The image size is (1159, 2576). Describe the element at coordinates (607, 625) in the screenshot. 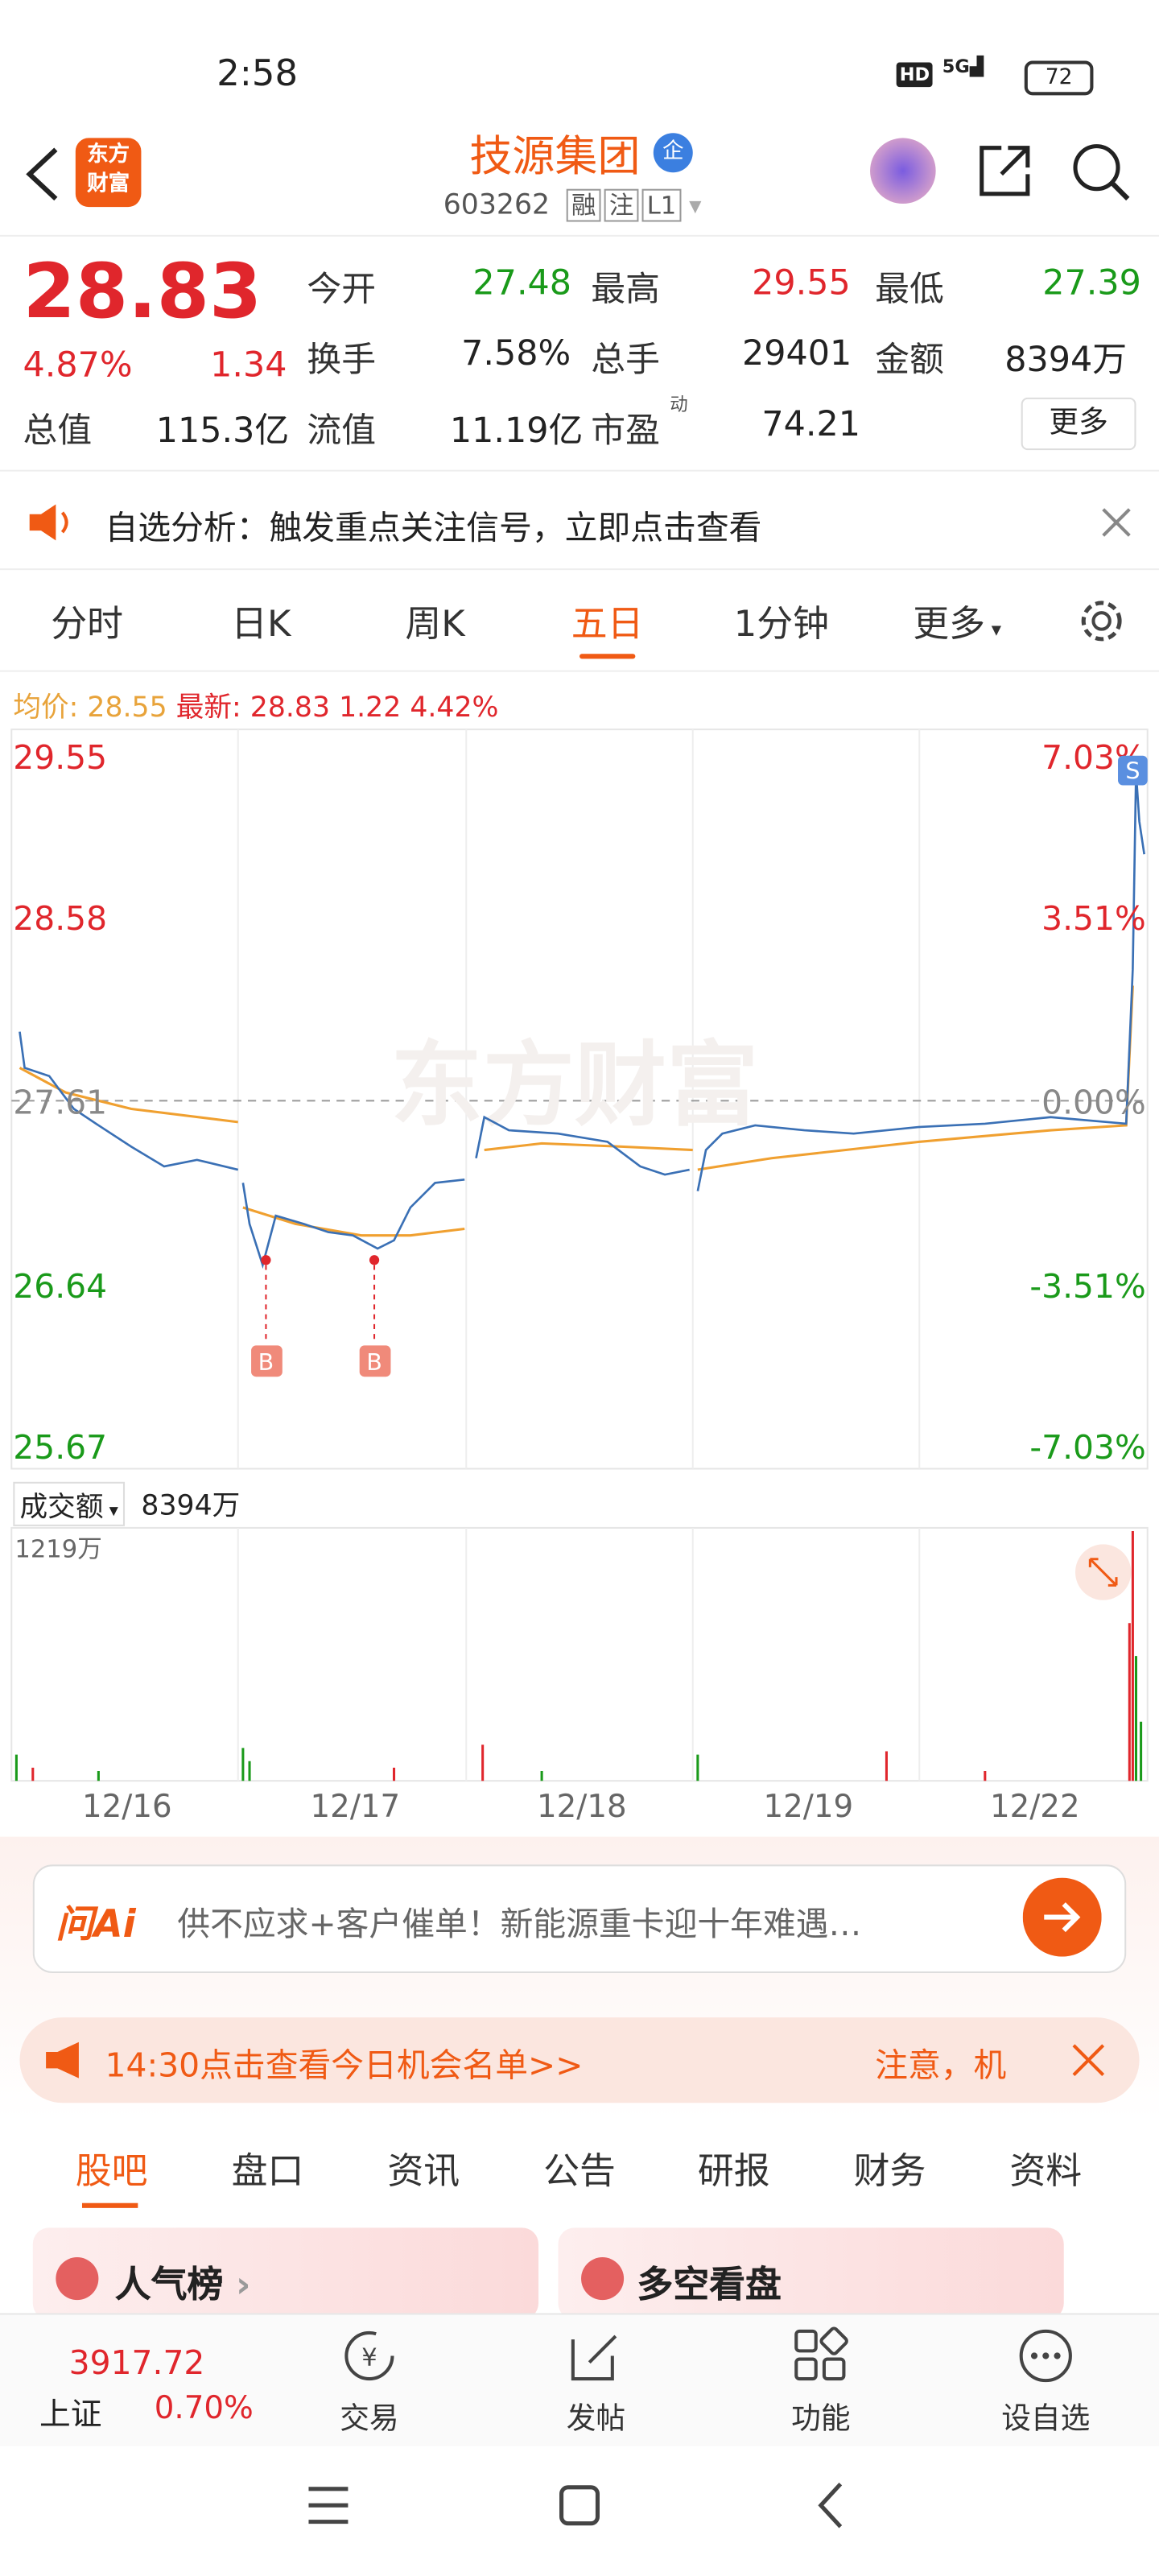

I see `tab: 五日` at that location.